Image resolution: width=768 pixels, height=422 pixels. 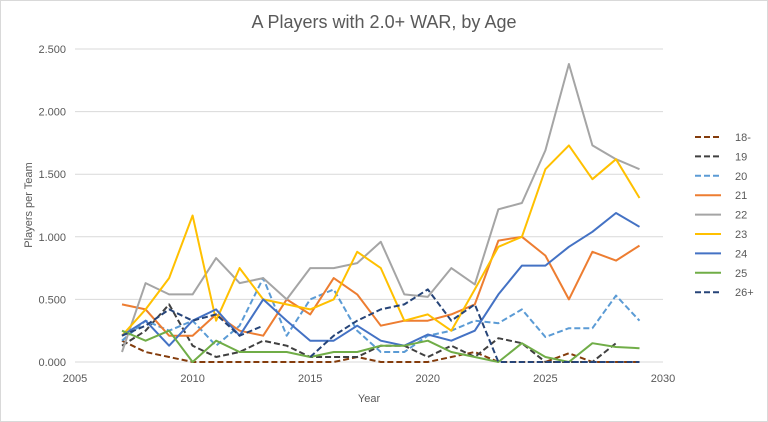 What do you see at coordinates (369, 399) in the screenshot?
I see `x-axis-label: Year` at bounding box center [369, 399].